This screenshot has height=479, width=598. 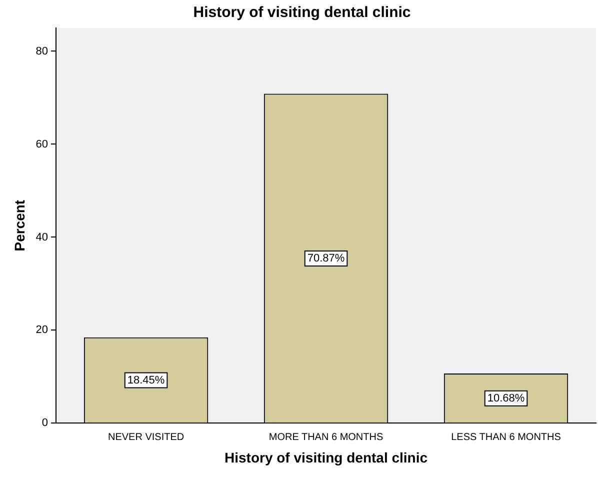 What do you see at coordinates (326, 258) in the screenshot?
I see `data-label: 70.87%` at bounding box center [326, 258].